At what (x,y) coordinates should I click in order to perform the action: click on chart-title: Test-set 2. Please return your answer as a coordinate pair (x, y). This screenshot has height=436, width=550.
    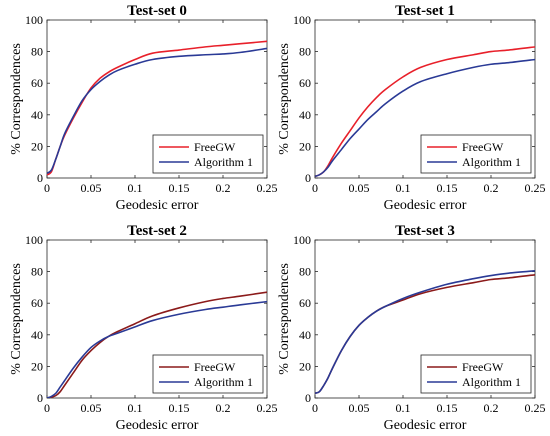
    Looking at the image, I should click on (157, 231).